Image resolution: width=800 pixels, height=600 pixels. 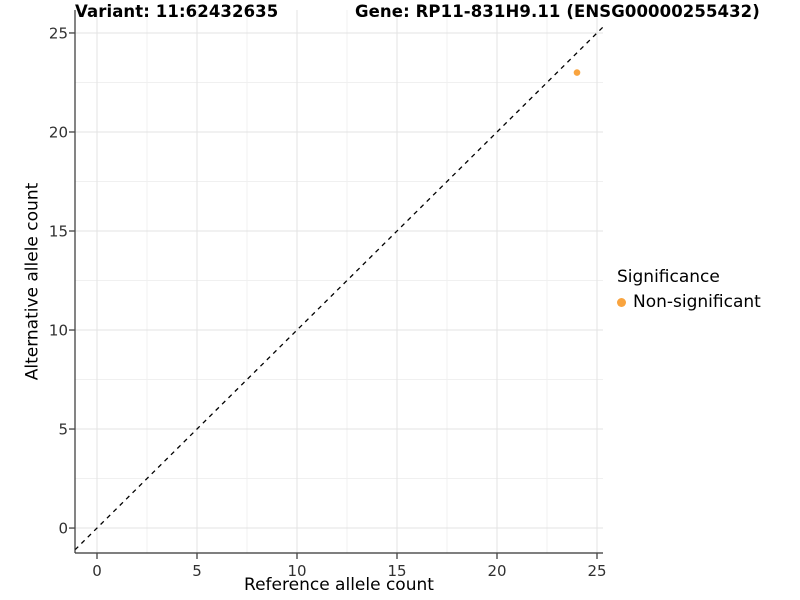 I want to click on y-tick-label: 15, so click(x=58, y=231).